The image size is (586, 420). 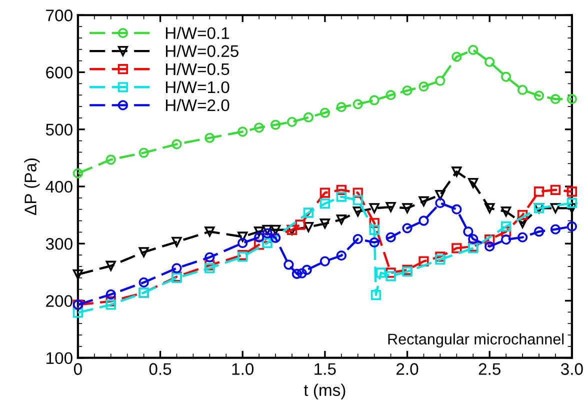 I want to click on legend-label: H/W=0.5, so click(x=198, y=69).